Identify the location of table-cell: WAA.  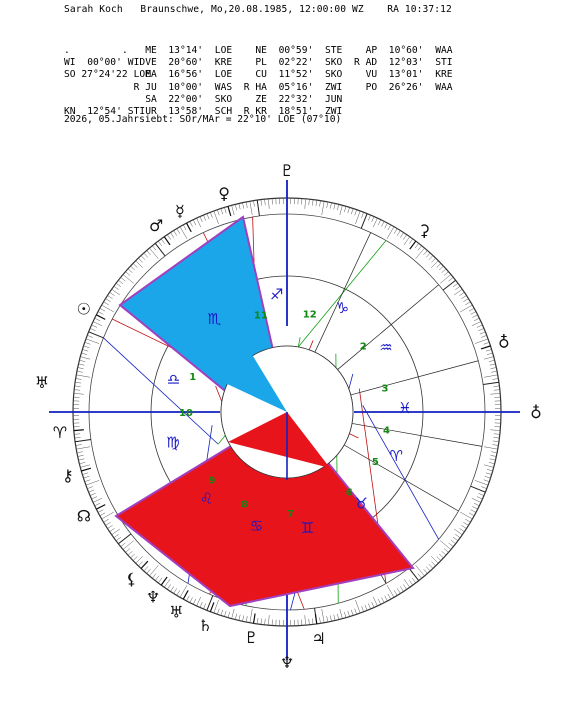
(444, 87).